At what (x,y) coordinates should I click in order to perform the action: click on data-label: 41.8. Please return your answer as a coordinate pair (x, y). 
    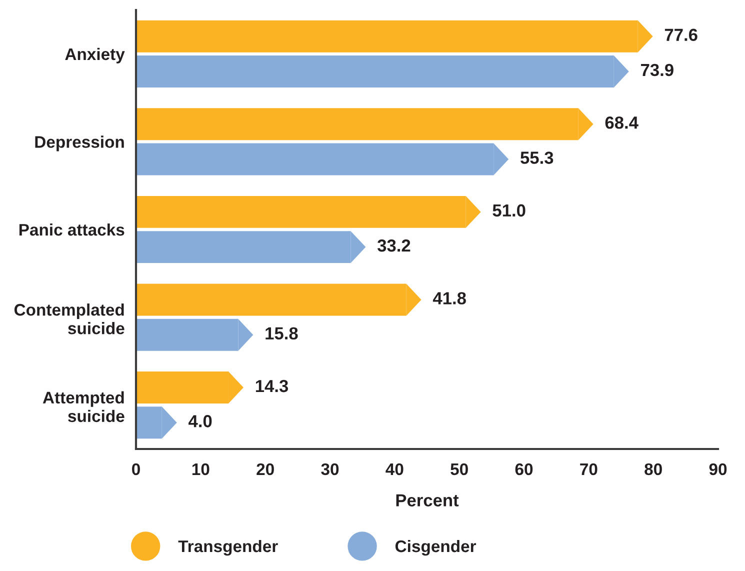
    Looking at the image, I should click on (449, 298).